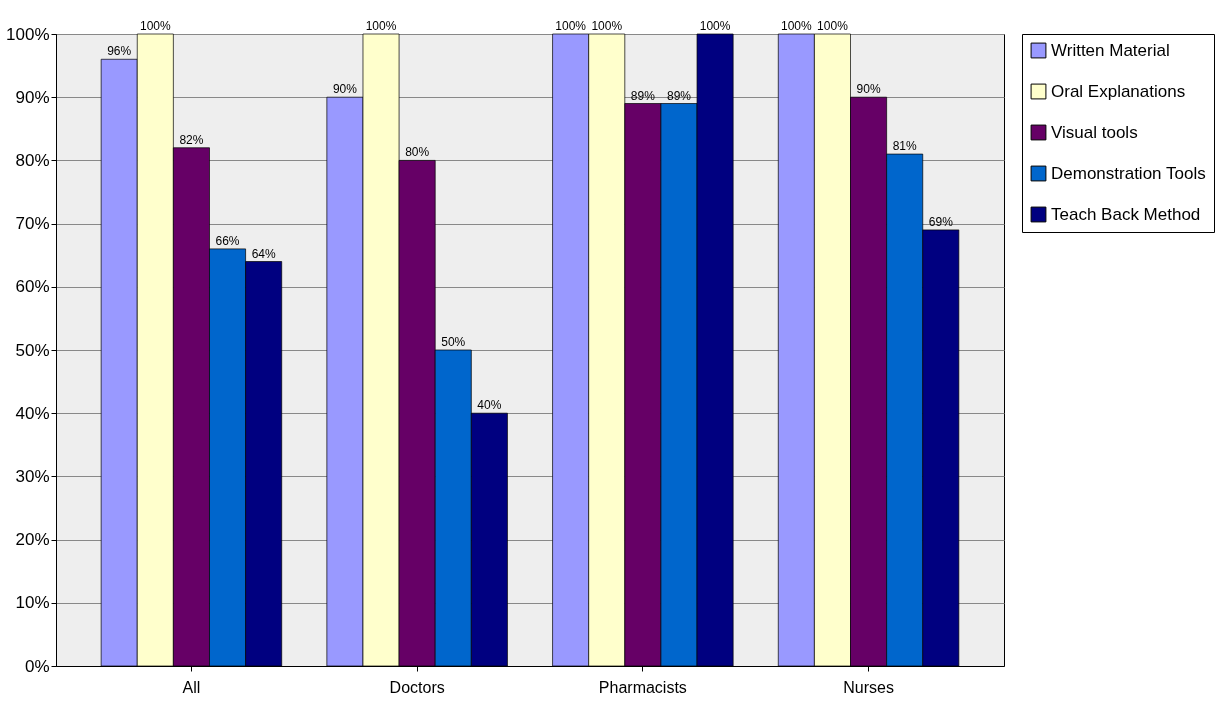 Image resolution: width=1230 pixels, height=708 pixels. What do you see at coordinates (1118, 91) in the screenshot?
I see `legend-label: Oral Explanations` at bounding box center [1118, 91].